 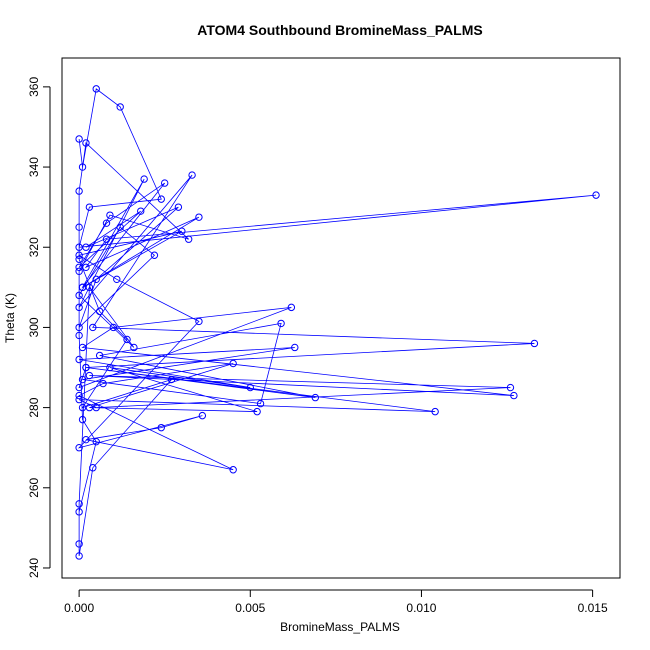 I want to click on y-tick-label: 280, so click(x=34, y=407).